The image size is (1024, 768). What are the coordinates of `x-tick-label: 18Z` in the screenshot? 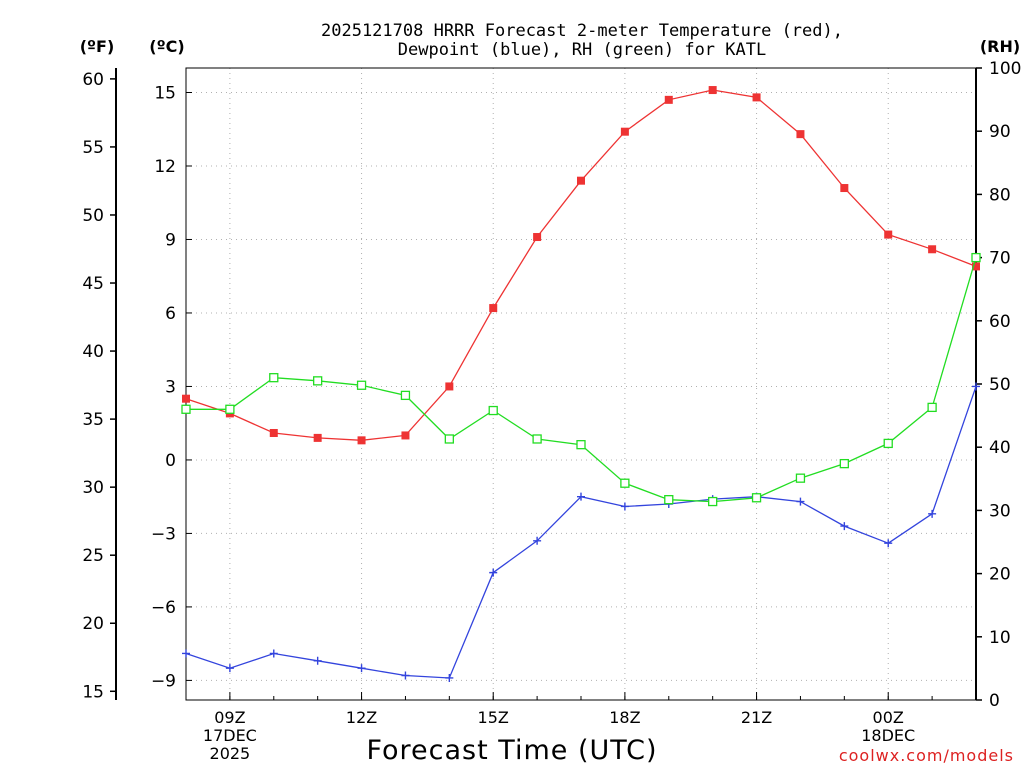 It's located at (624, 717).